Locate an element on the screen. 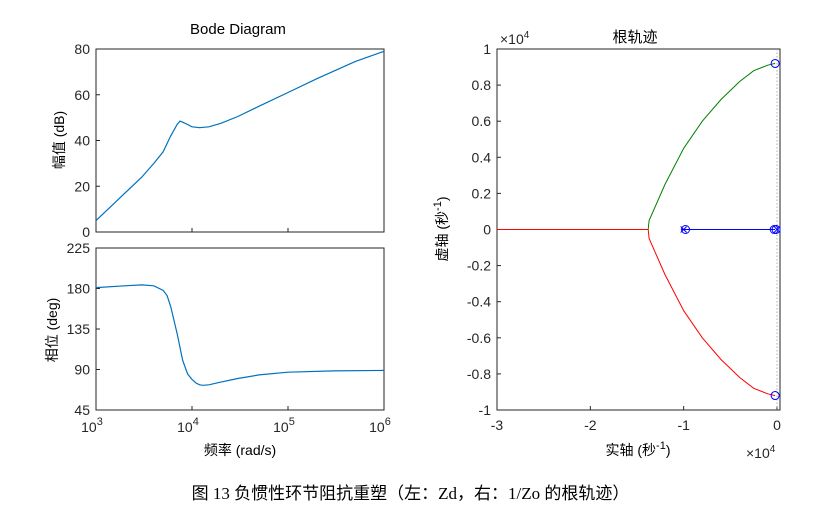 This screenshot has width=821, height=517. bode-x-tick-label: 10³ is located at coordinates (92, 425).